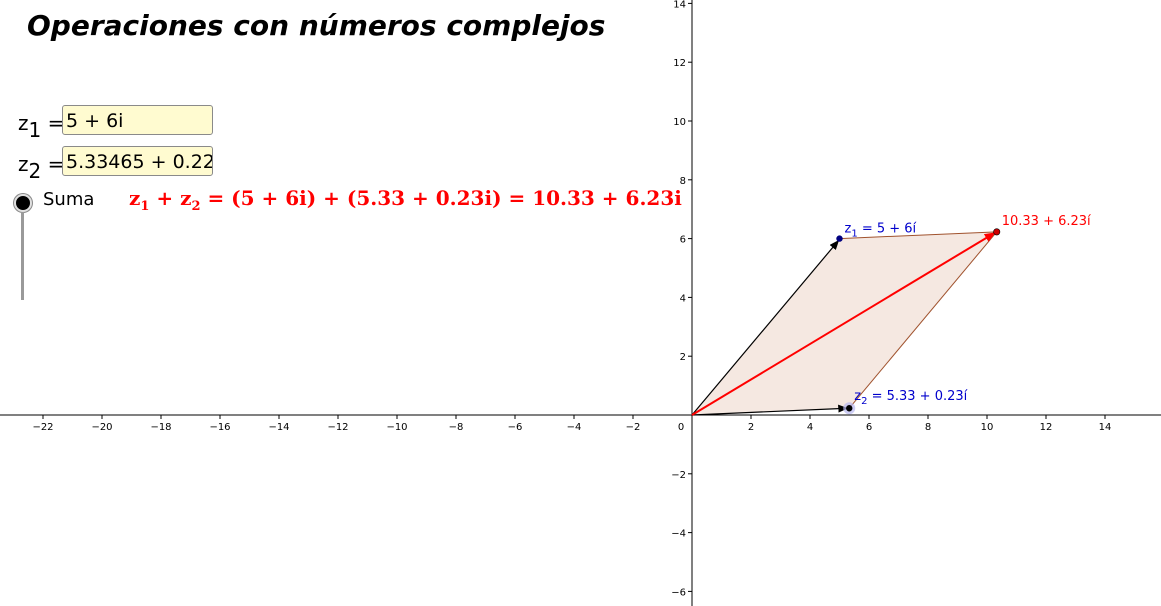 This screenshot has width=1161, height=606. I want to click on operation-slider-track, so click(22, 256).